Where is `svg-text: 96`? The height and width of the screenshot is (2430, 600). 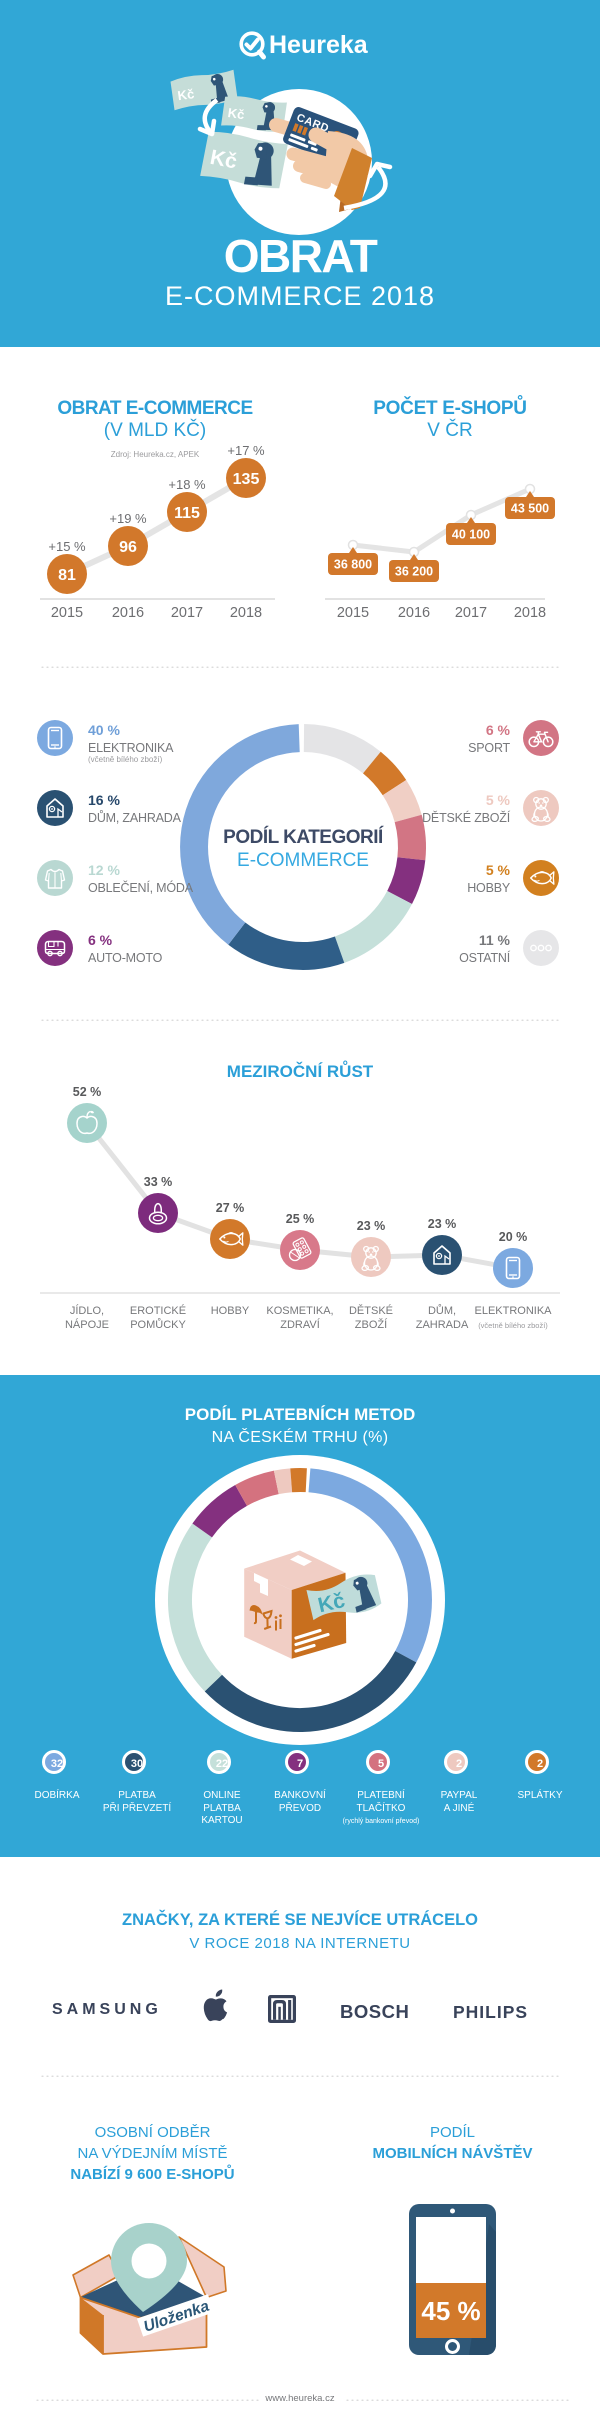 svg-text: 96 is located at coordinates (128, 547).